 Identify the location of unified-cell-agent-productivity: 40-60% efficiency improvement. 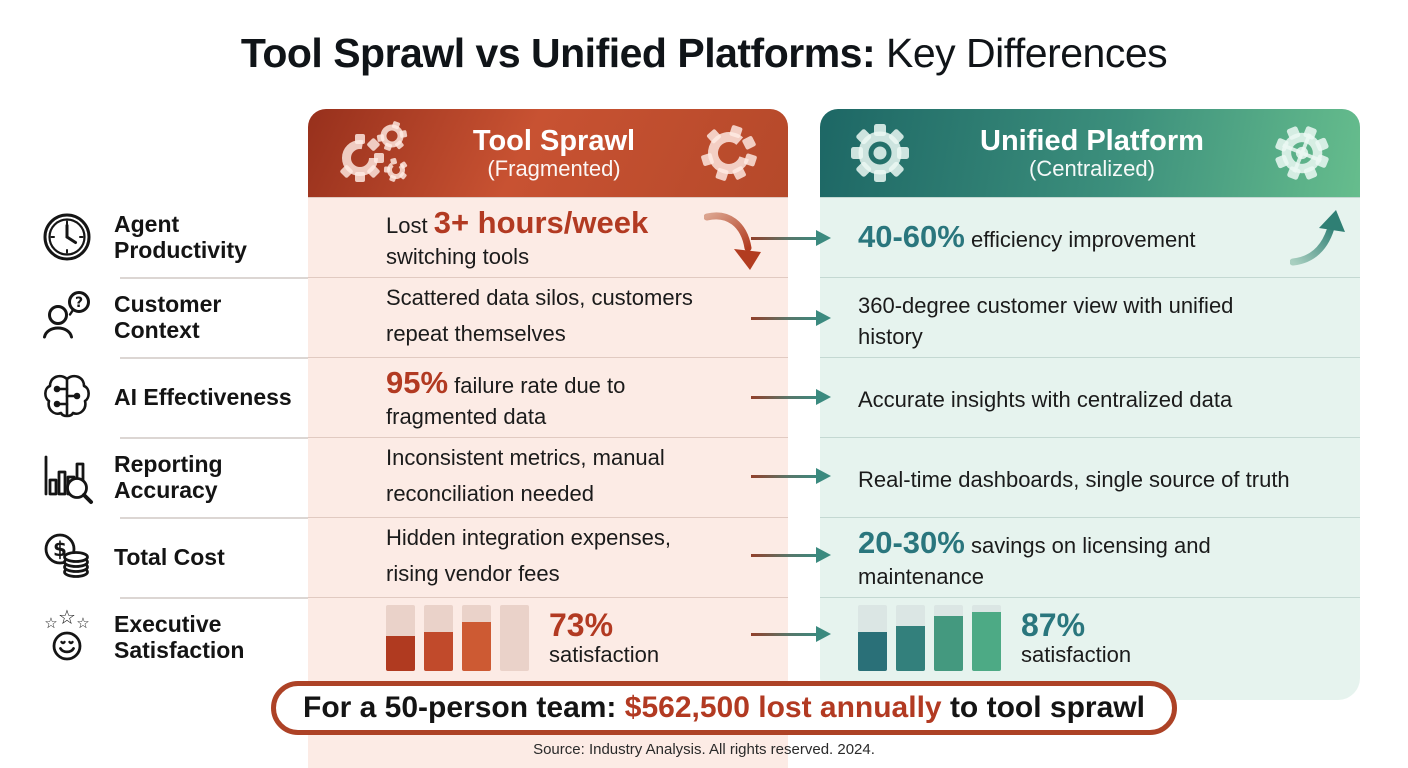
(1090, 237).